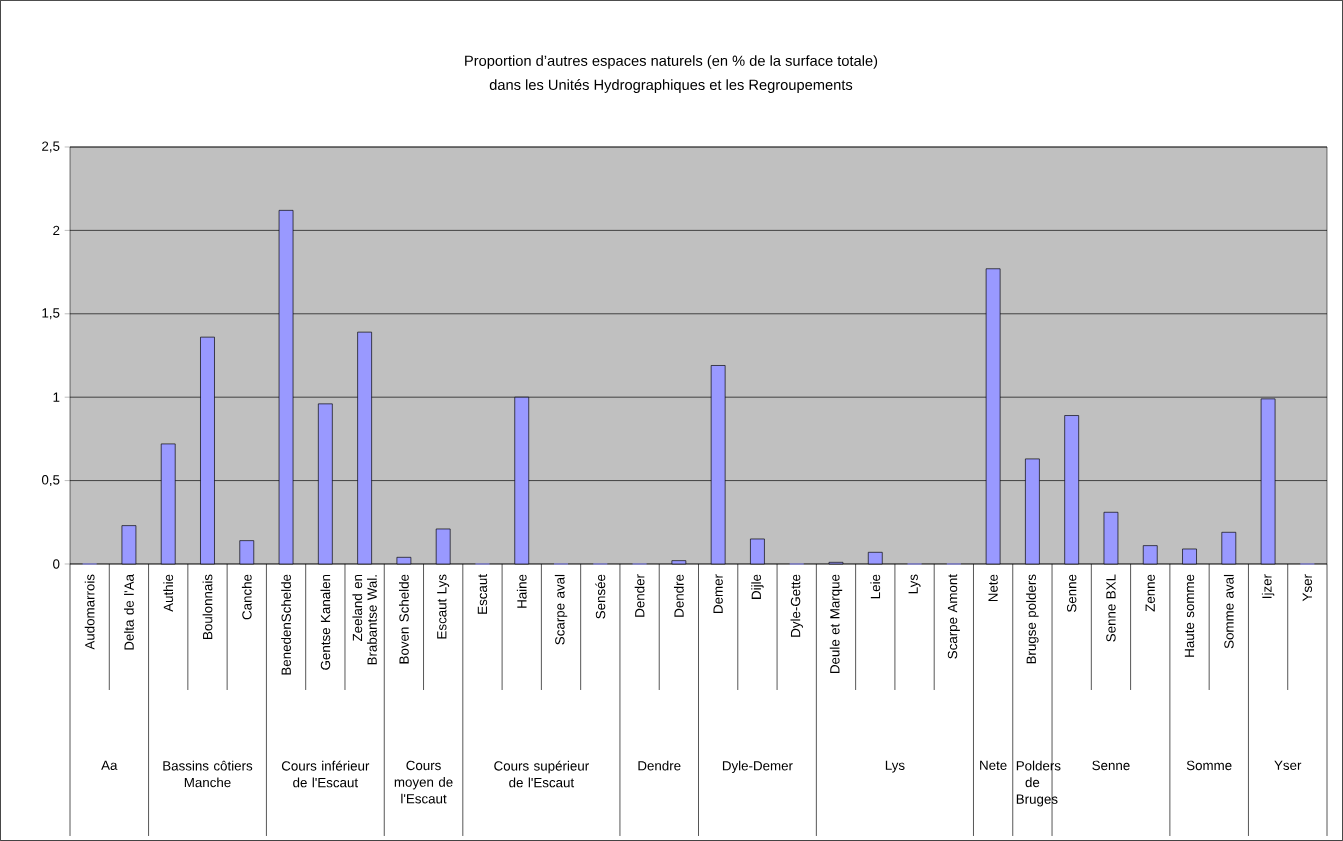 This screenshot has width=1343, height=841. What do you see at coordinates (875, 586) in the screenshot?
I see `x-tick-label: Leie` at bounding box center [875, 586].